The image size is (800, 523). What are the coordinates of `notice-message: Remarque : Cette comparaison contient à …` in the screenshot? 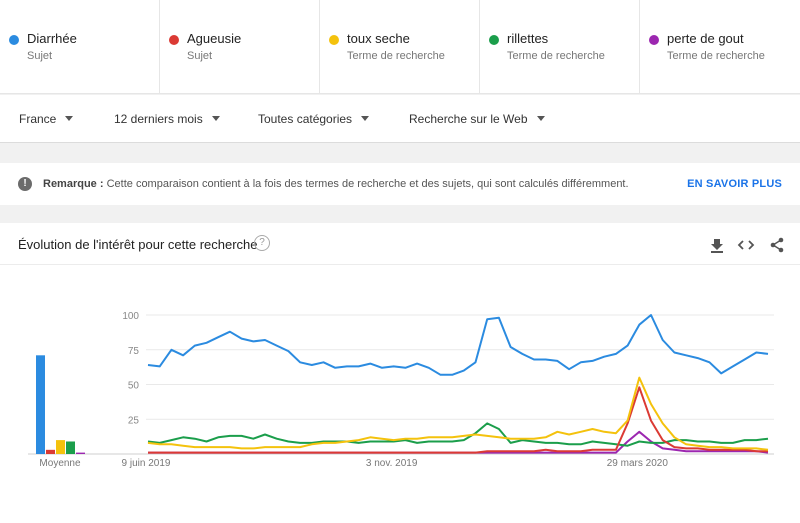 It's located at (336, 184).